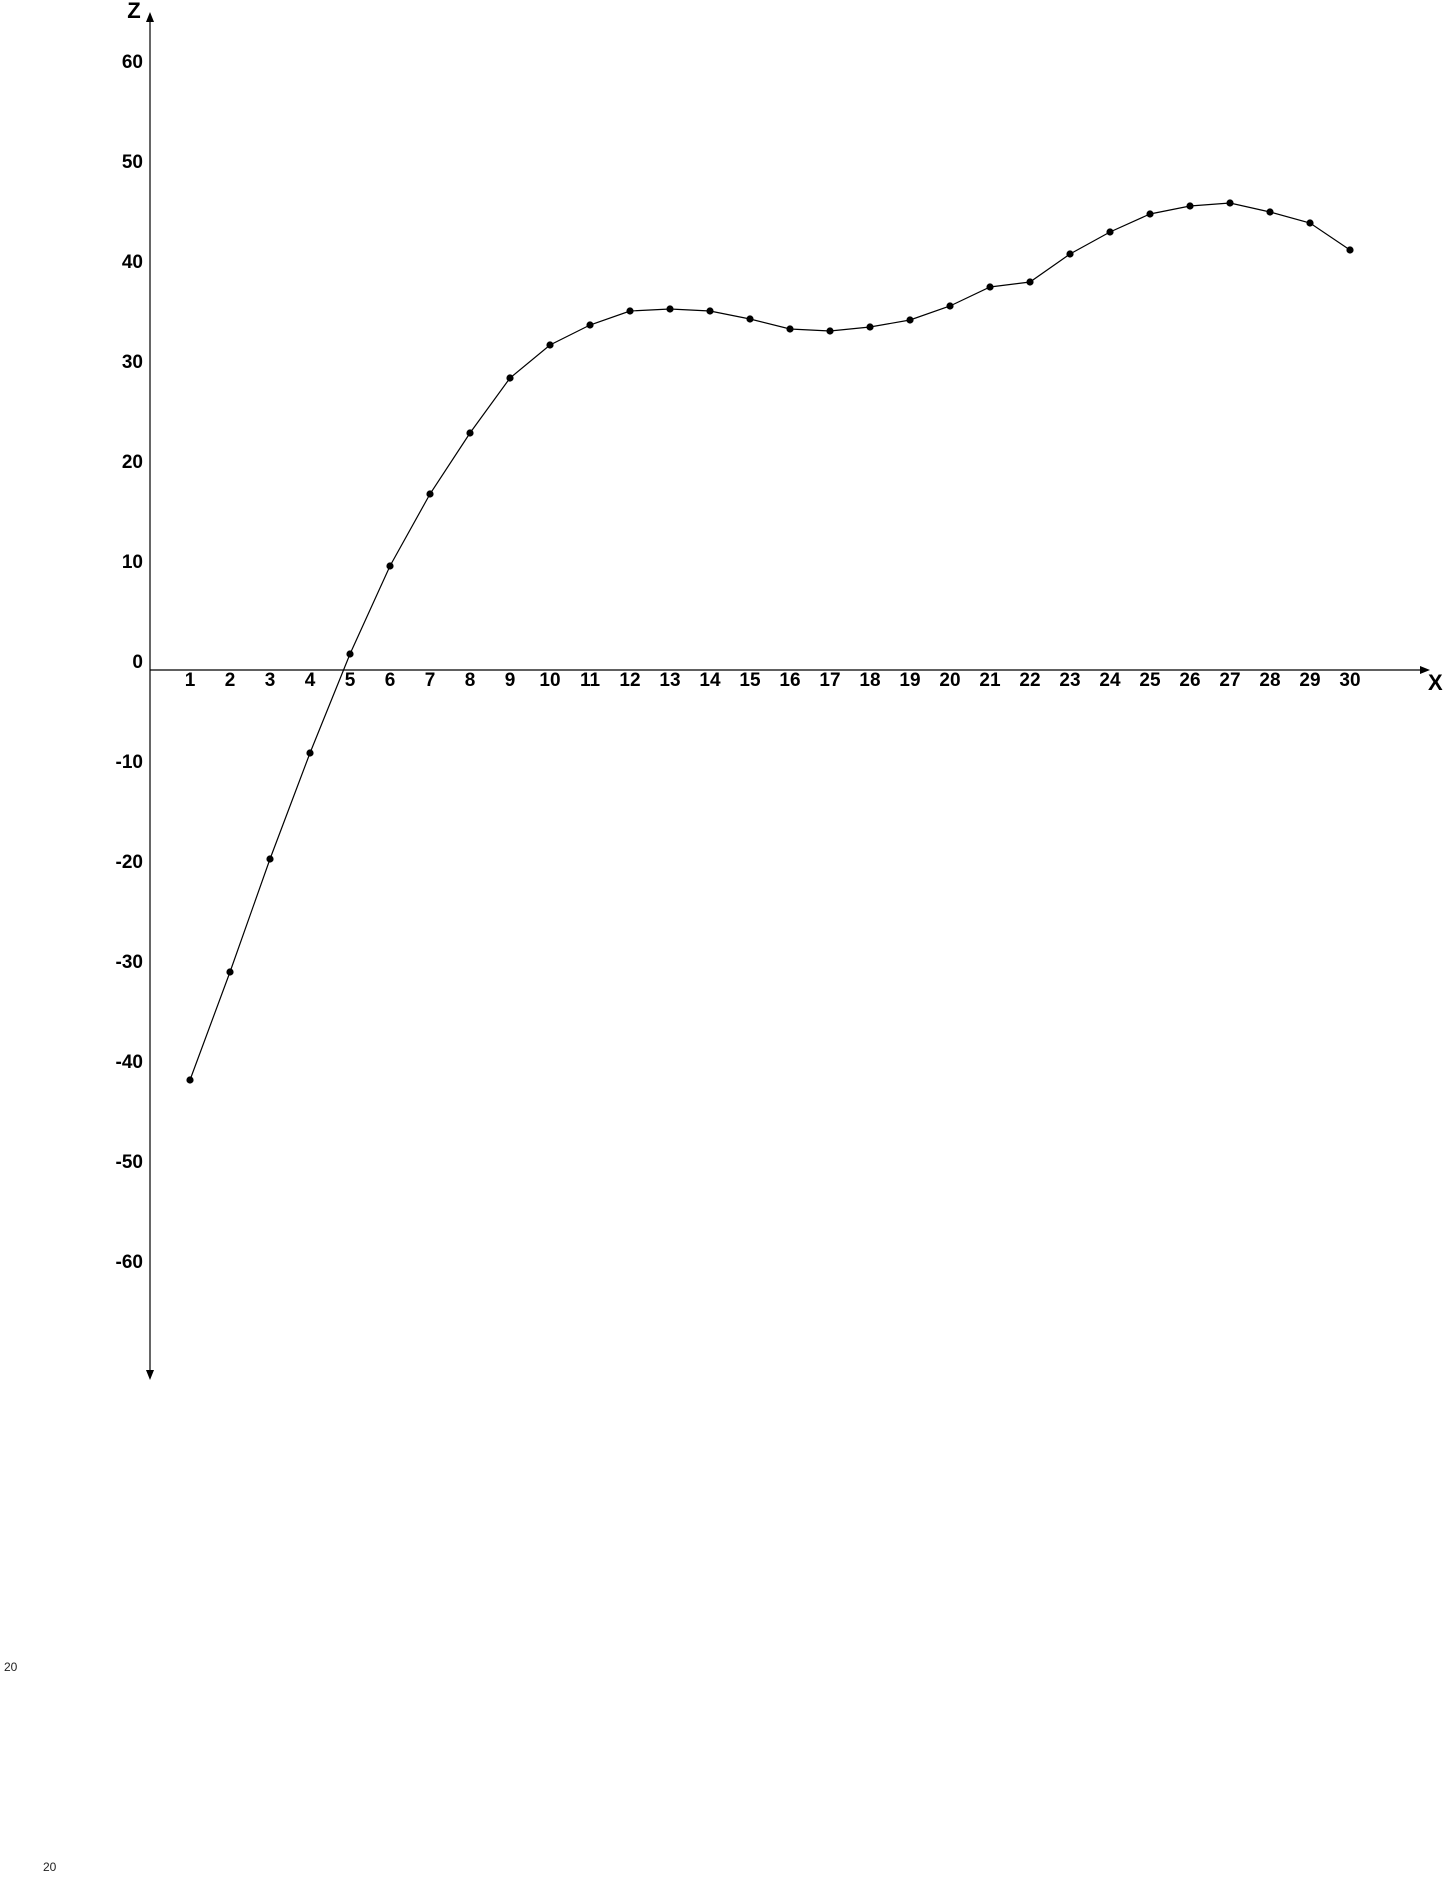 The image size is (1446, 1882). Describe the element at coordinates (1435, 682) in the screenshot. I see `x-axis-label: X` at that location.